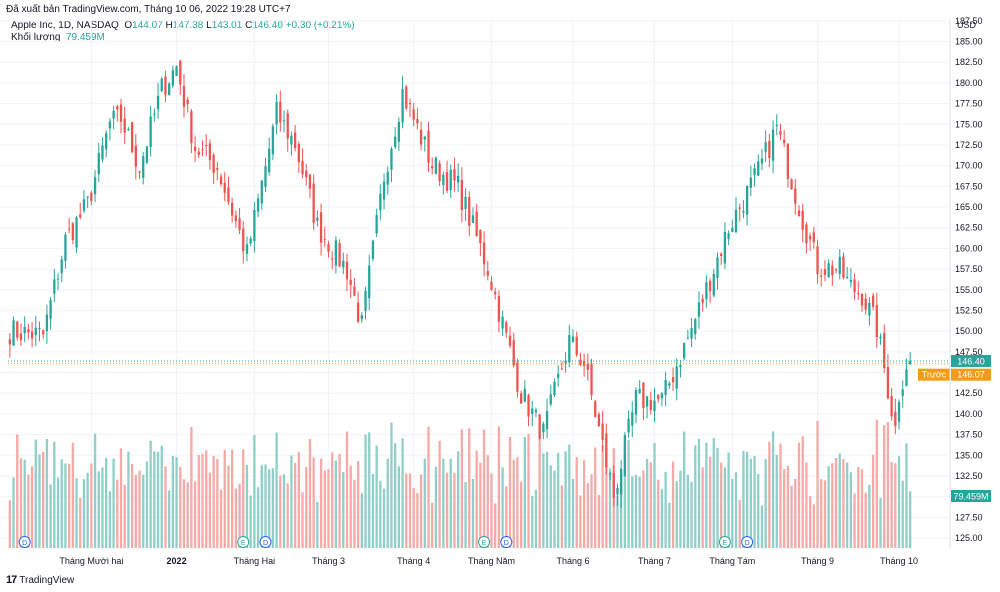 The width and height of the screenshot is (1000, 592). I want to click on x-tick-label: Tháng 9, so click(817, 561).